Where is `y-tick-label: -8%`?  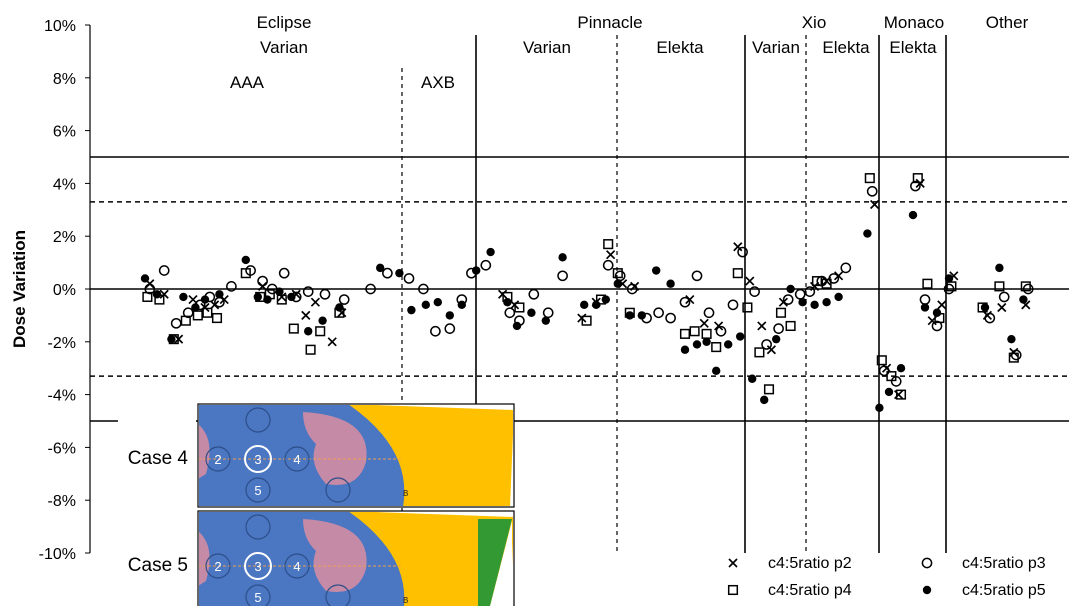 y-tick-label: -8% is located at coordinates (62, 501).